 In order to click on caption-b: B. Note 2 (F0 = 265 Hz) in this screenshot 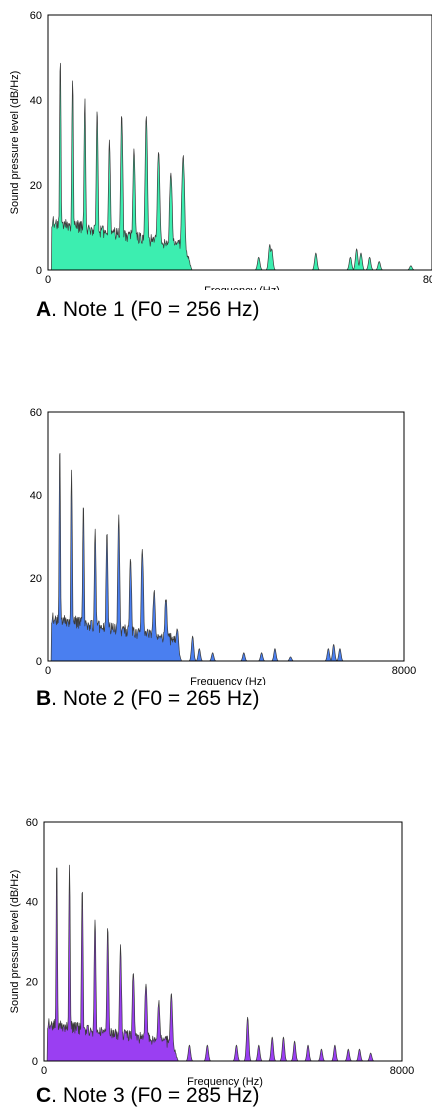, I will do `click(148, 699)`.